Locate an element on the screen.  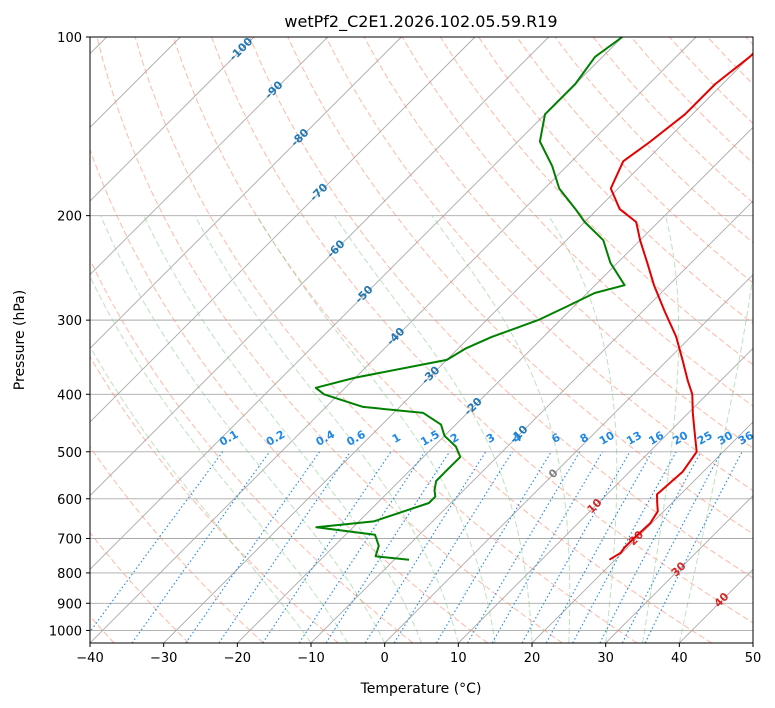
chart-title: wetPf2_C2E1.2026.102.05.59.R19 is located at coordinates (420, 22).